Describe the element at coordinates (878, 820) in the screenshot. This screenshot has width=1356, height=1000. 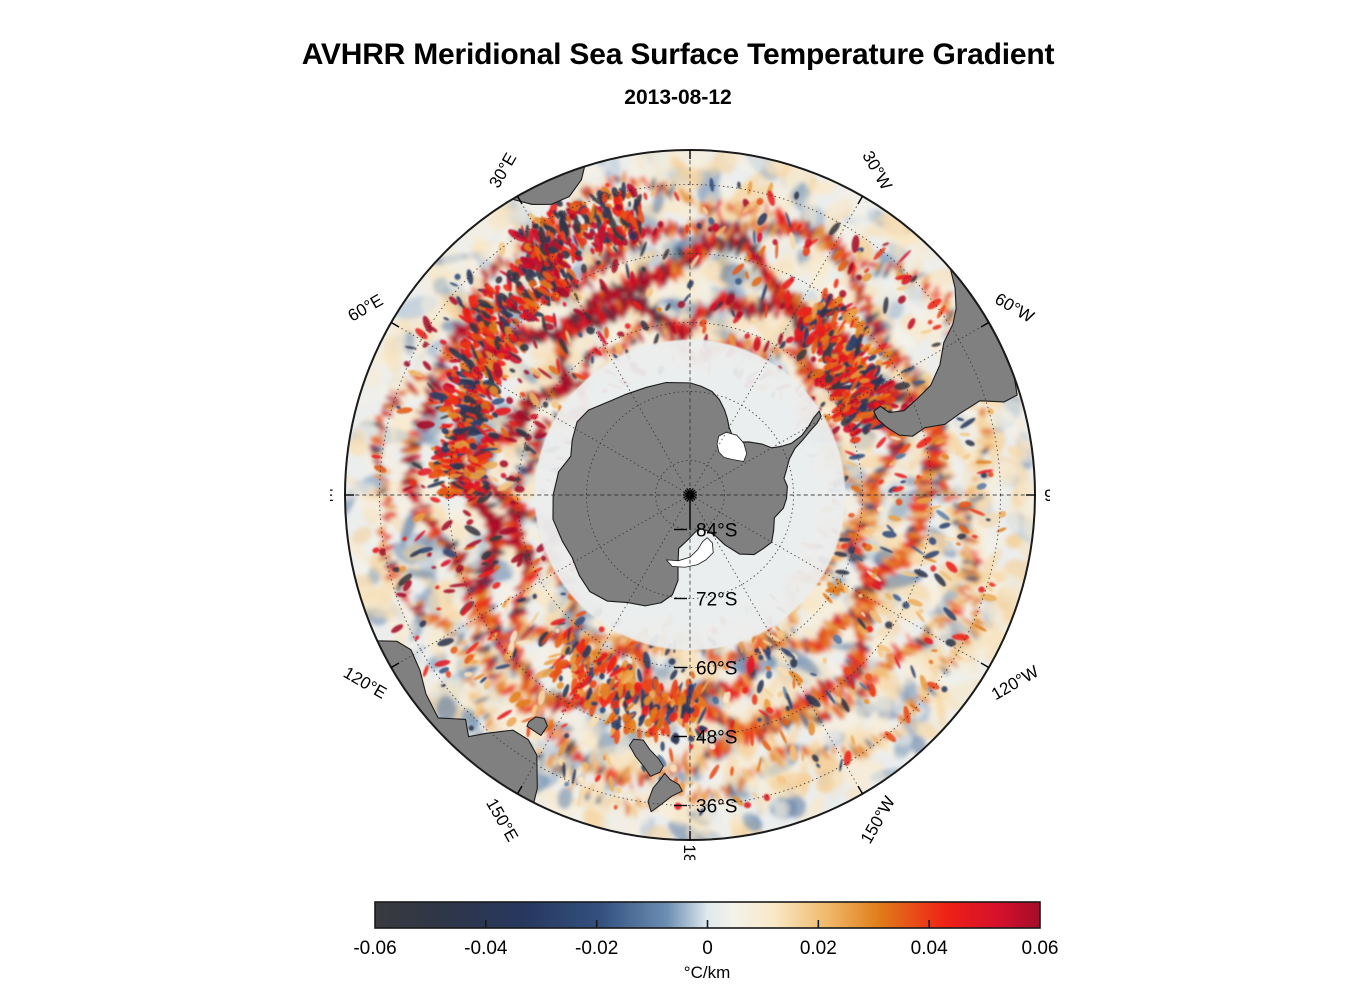
I see `longitude-label: 150°W` at that location.